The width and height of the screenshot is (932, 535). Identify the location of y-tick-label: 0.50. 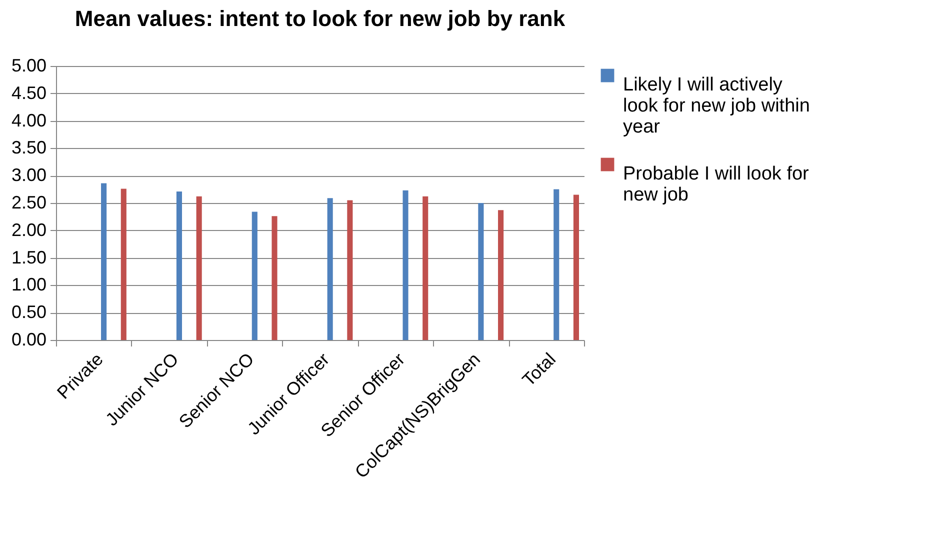
(28, 312).